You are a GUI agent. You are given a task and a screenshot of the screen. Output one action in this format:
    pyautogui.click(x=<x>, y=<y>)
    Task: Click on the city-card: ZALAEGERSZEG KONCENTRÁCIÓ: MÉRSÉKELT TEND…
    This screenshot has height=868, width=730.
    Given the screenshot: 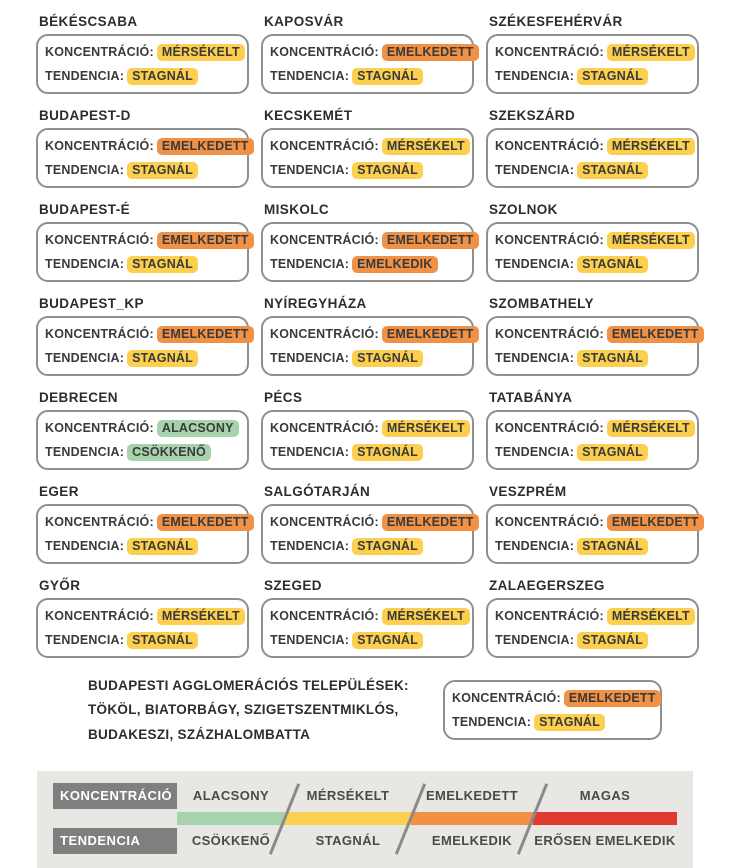 What is the action you would take?
    pyautogui.click(x=592, y=617)
    